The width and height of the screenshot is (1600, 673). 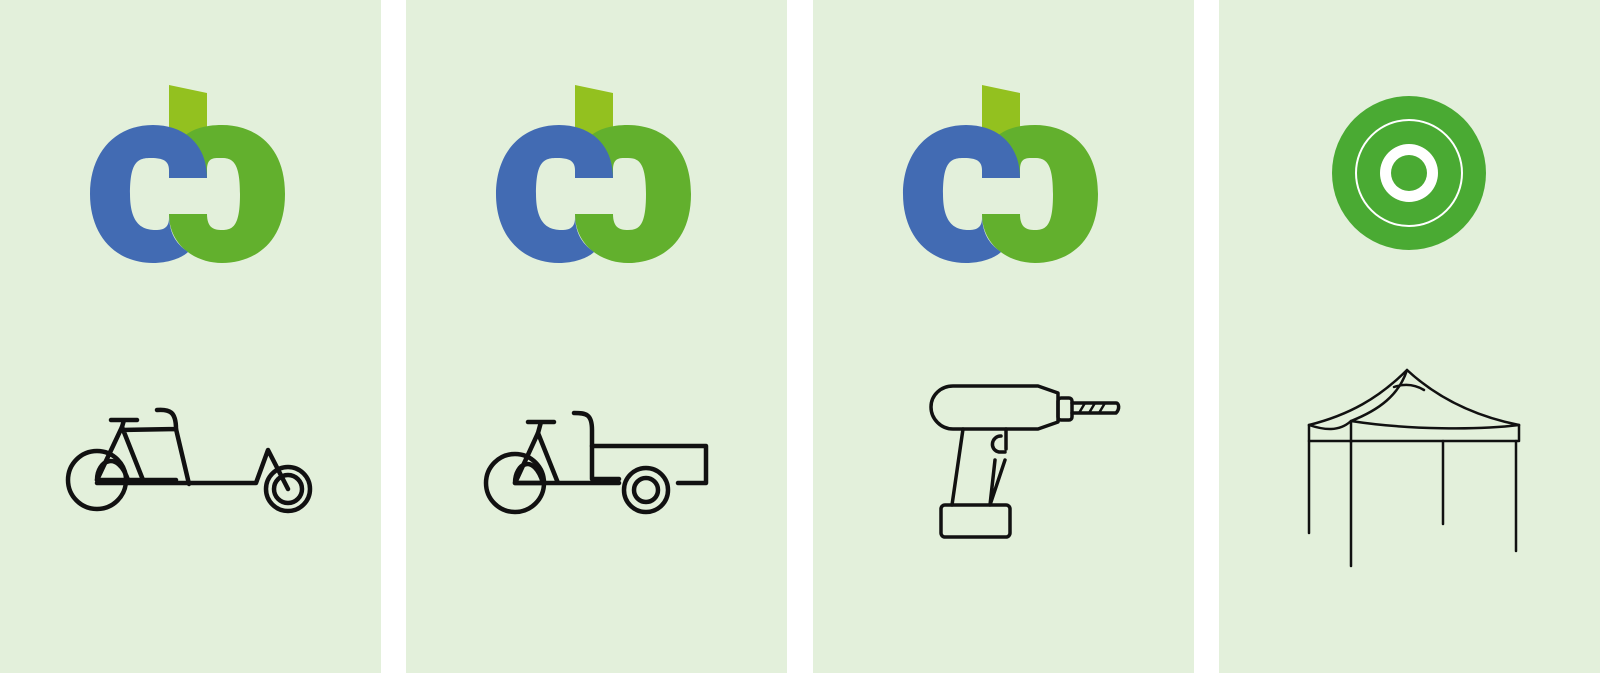 What do you see at coordinates (1414, 468) in the screenshot?
I see `canopy-tent-icon` at bounding box center [1414, 468].